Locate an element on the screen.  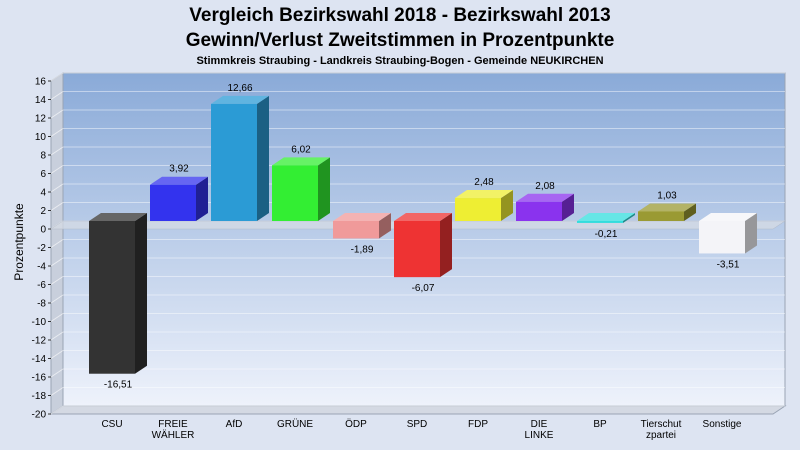
category-label-line: AfD is located at coordinates (234, 424).